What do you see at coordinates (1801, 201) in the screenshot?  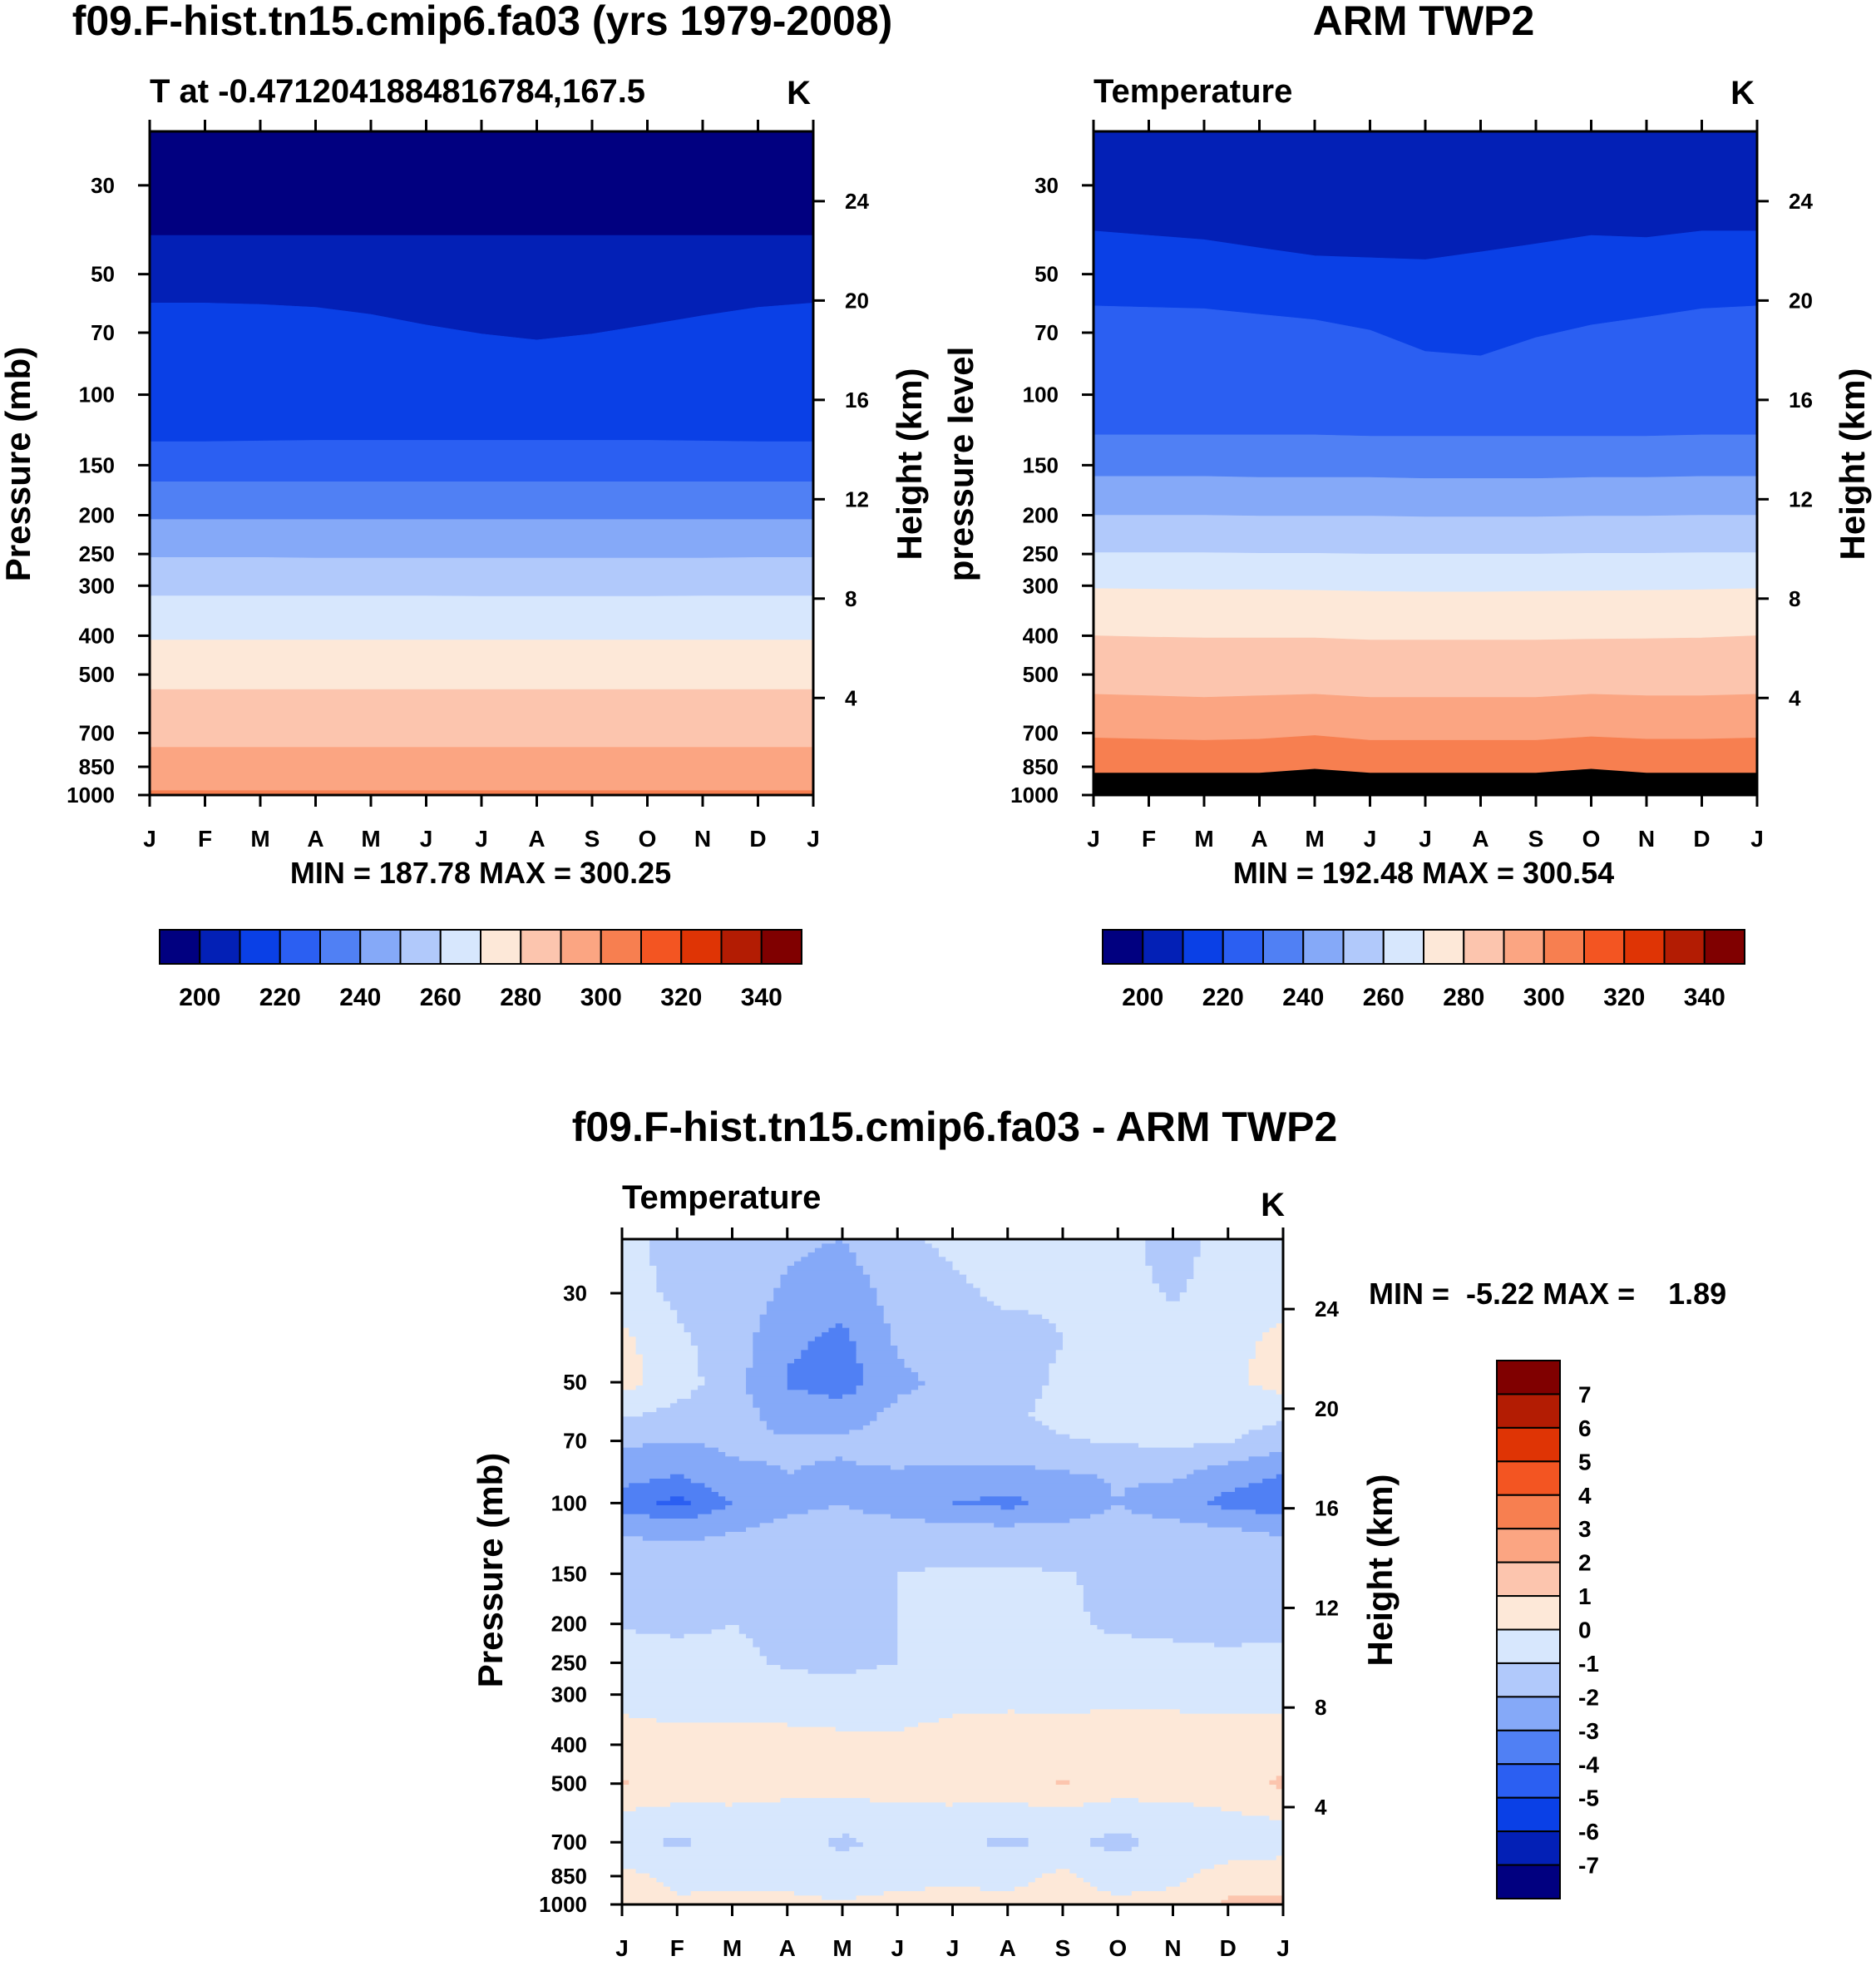 I see `y2-tick-label: 24` at bounding box center [1801, 201].